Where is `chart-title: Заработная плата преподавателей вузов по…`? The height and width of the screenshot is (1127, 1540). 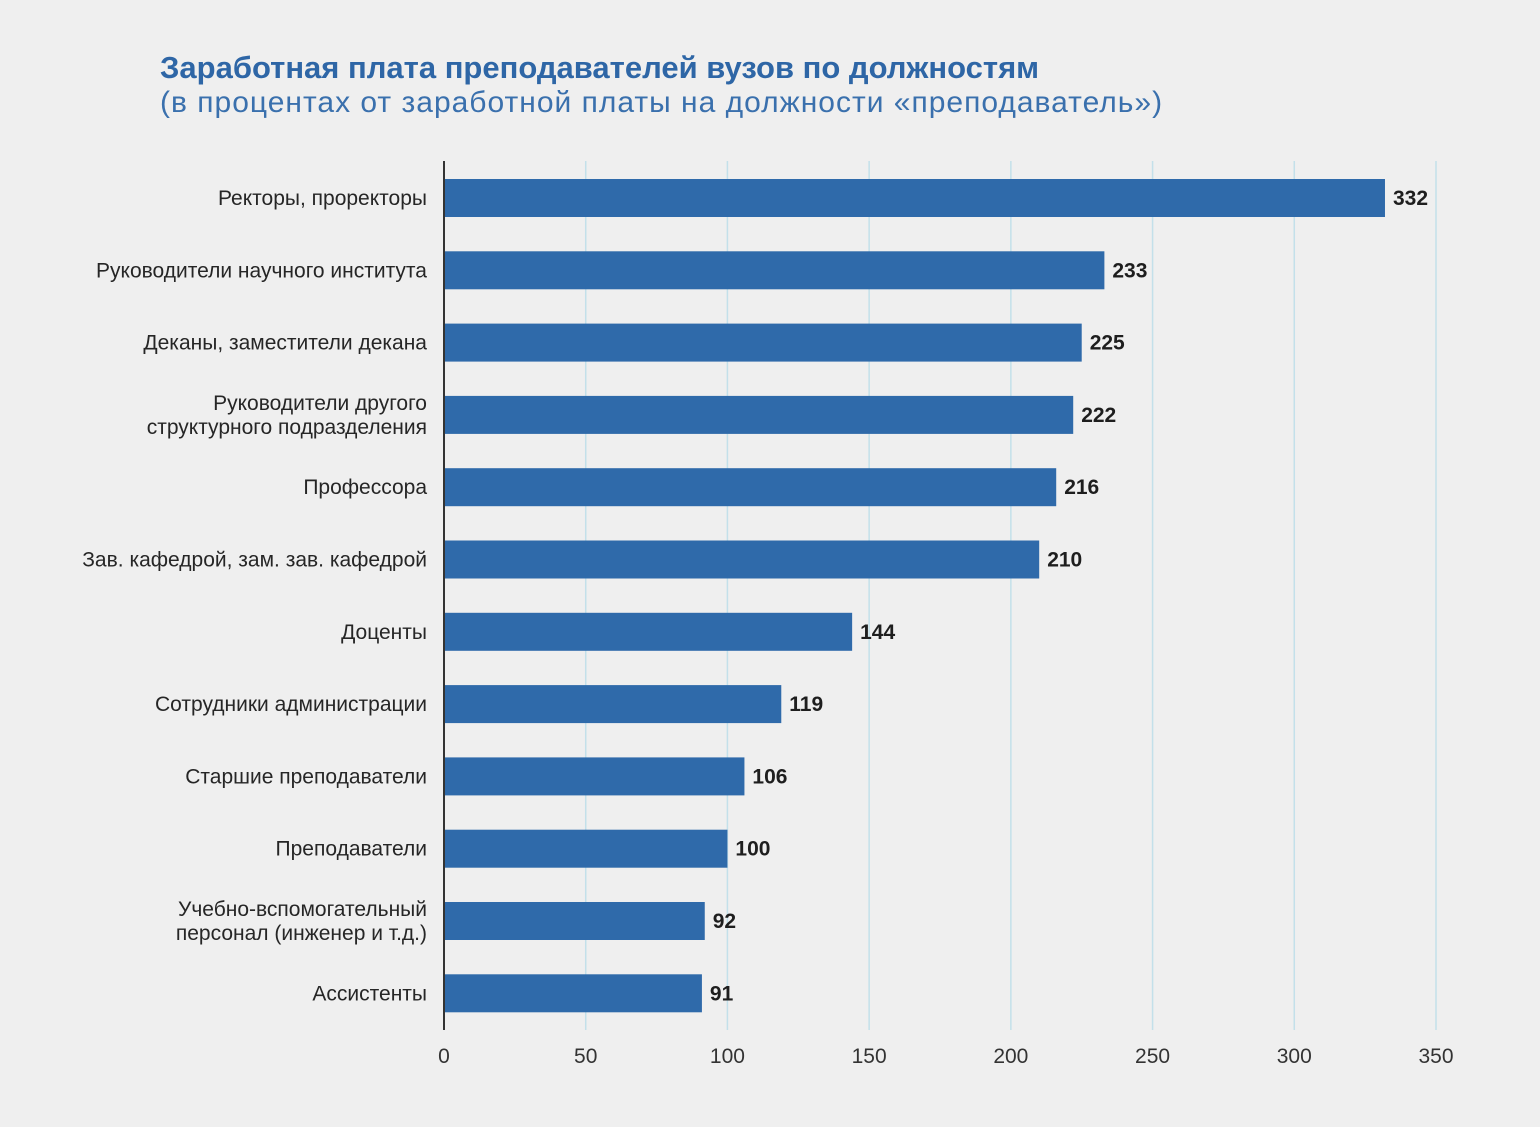
chart-title: Заработная плата преподавателей вузов по… is located at coordinates (600, 67).